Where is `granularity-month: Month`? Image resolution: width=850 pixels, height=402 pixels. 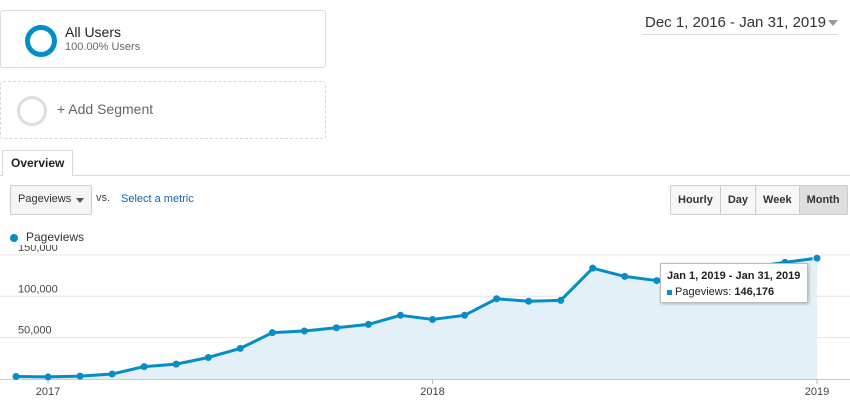 granularity-month: Month is located at coordinates (823, 200).